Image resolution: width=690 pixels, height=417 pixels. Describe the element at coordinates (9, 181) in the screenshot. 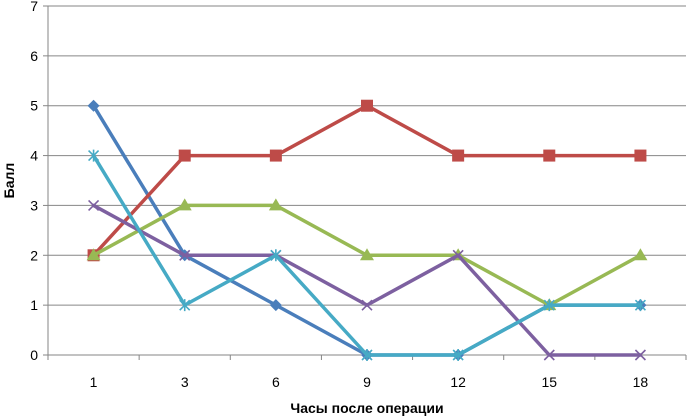

I see `y-axis-title: Балл` at that location.